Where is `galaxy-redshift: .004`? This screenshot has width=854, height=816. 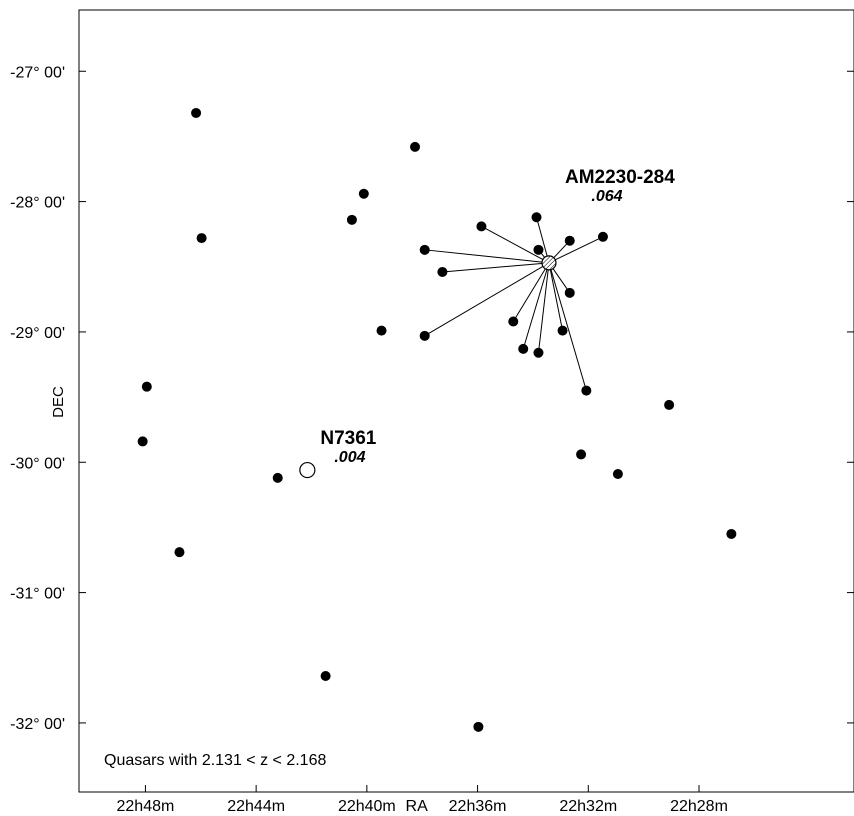 galaxy-redshift: .004 is located at coordinates (349, 457).